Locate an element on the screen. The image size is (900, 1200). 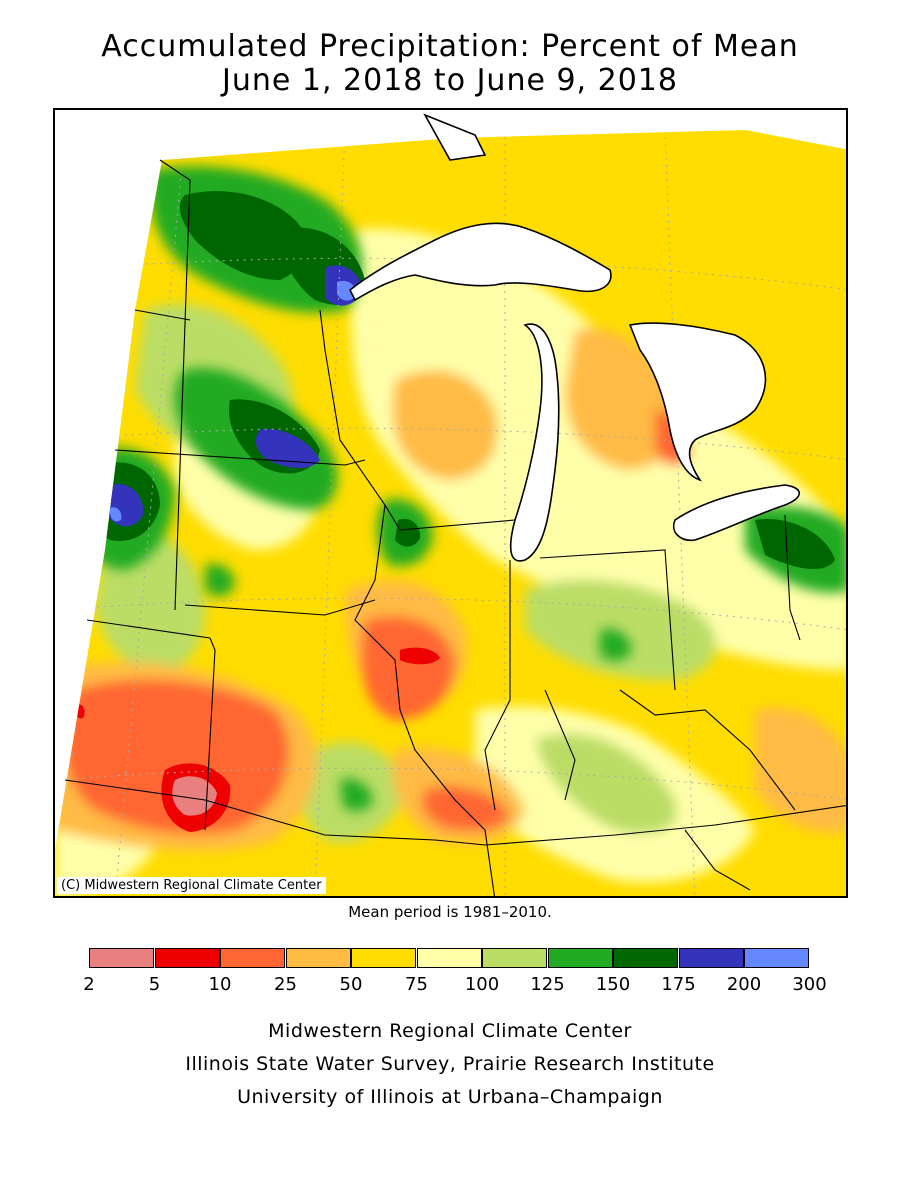
legend-tick-label: 100 is located at coordinates (482, 984).